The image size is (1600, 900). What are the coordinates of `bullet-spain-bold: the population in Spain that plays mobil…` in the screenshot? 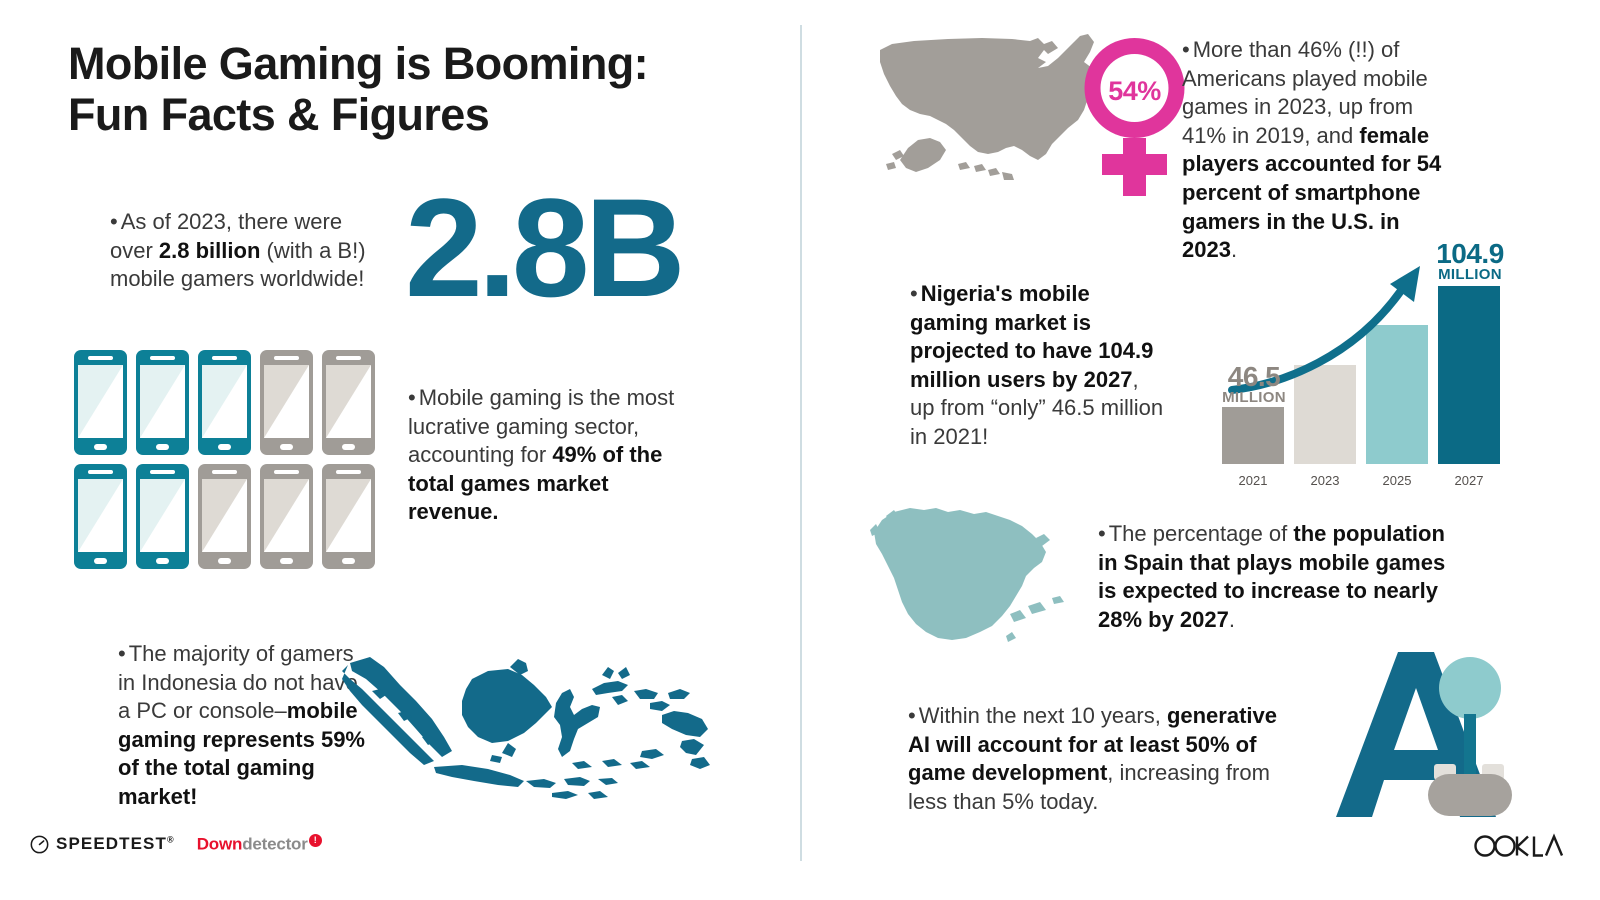 It's located at (1272, 576).